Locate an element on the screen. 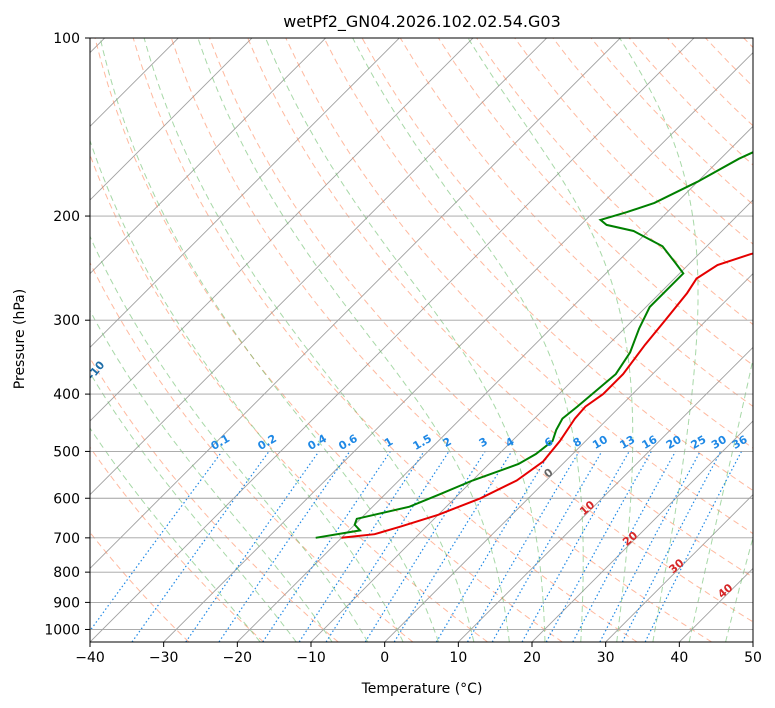  y-tick-label: 100 is located at coordinates (66, 39).